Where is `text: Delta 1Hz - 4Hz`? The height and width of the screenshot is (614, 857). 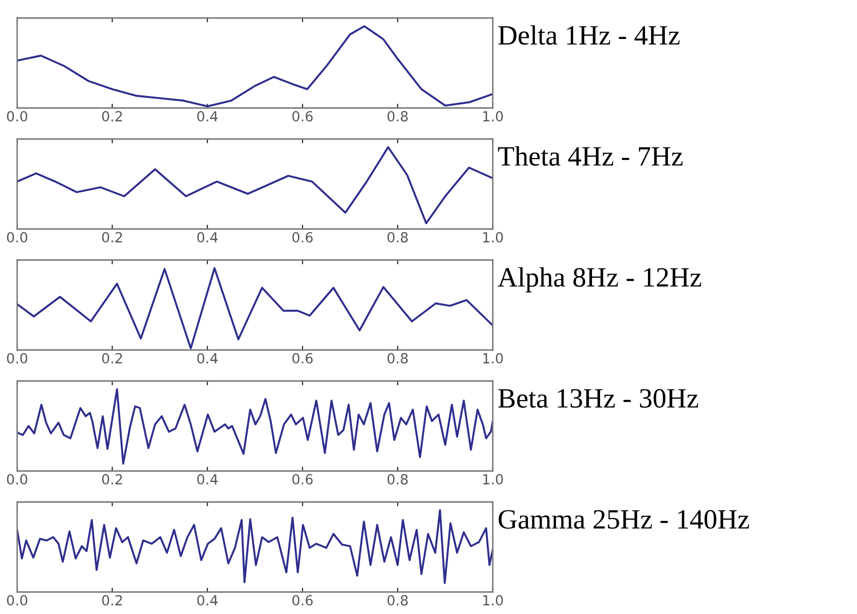
text: Delta 1Hz - 4Hz is located at coordinates (589, 35).